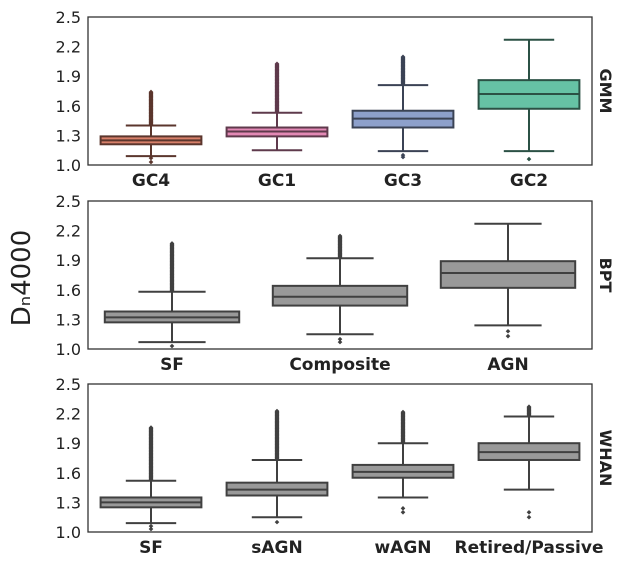  Describe the element at coordinates (277, 181) in the screenshot. I see `x-tick-label: GC1` at that location.